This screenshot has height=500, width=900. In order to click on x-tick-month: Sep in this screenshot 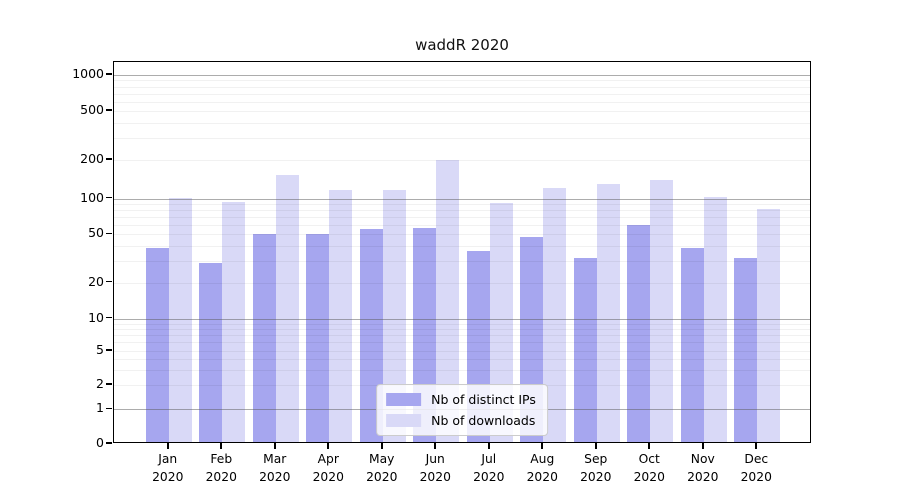, I will do `click(596, 459)`.